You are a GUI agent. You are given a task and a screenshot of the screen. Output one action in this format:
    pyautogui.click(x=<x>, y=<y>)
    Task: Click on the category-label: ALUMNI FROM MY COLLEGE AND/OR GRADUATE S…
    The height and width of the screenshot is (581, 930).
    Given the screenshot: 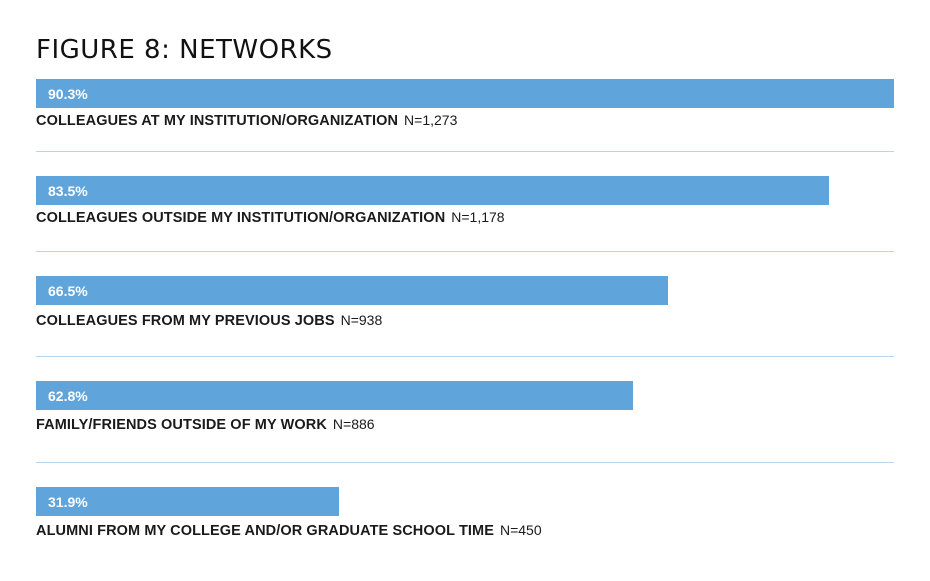 What is the action you would take?
    pyautogui.click(x=265, y=531)
    